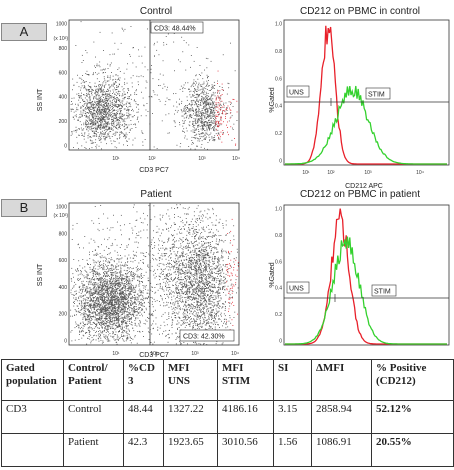 Image resolution: width=454 pixels, height=470 pixels. Describe the element at coordinates (341, 417) in the screenshot. I see `table-cell: 2858.94` at that location.